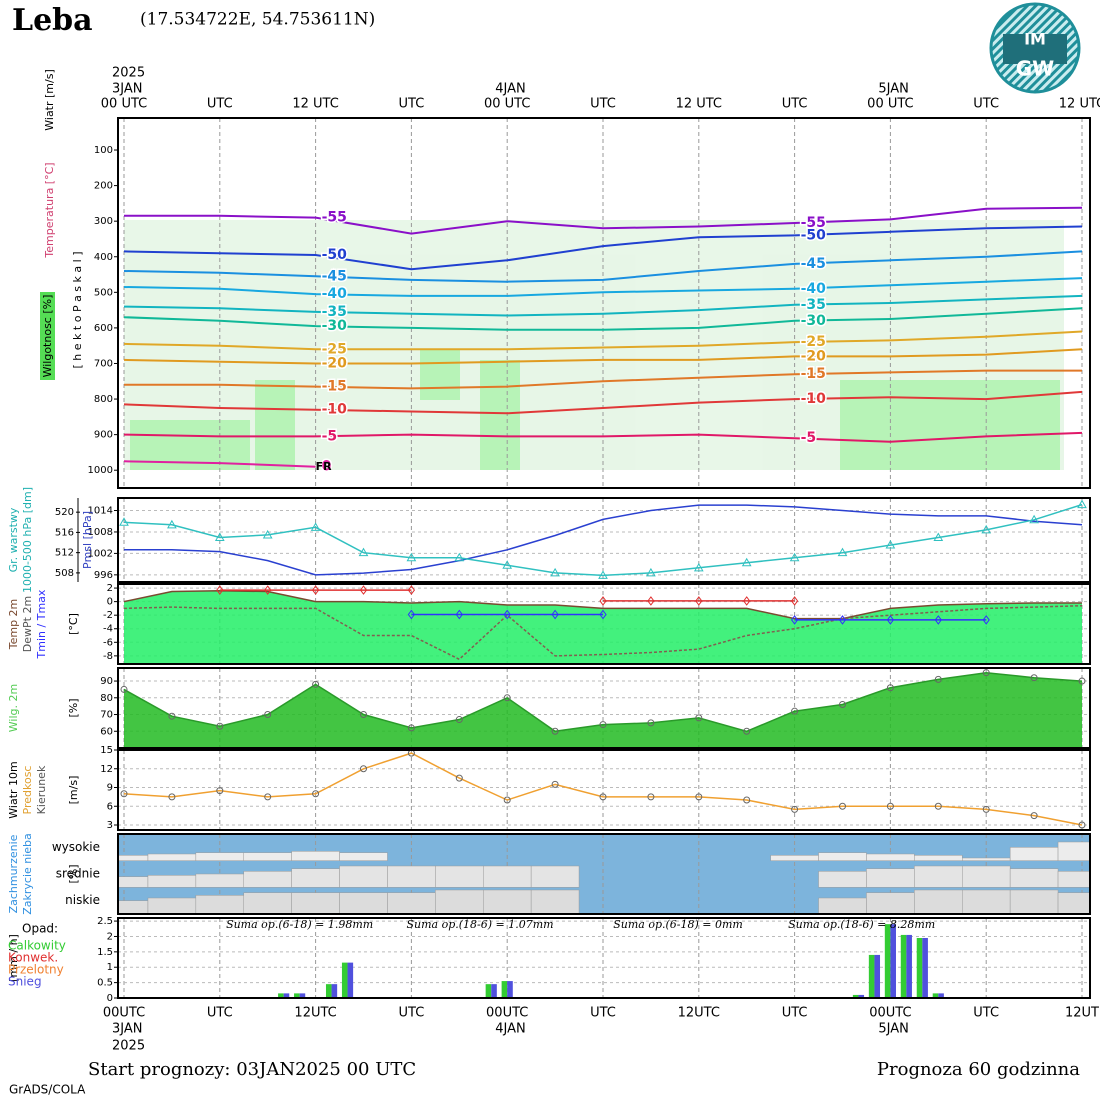  Describe the element at coordinates (507, 104) in the screenshot. I see `x-tick-label: 00 UTC` at that location.